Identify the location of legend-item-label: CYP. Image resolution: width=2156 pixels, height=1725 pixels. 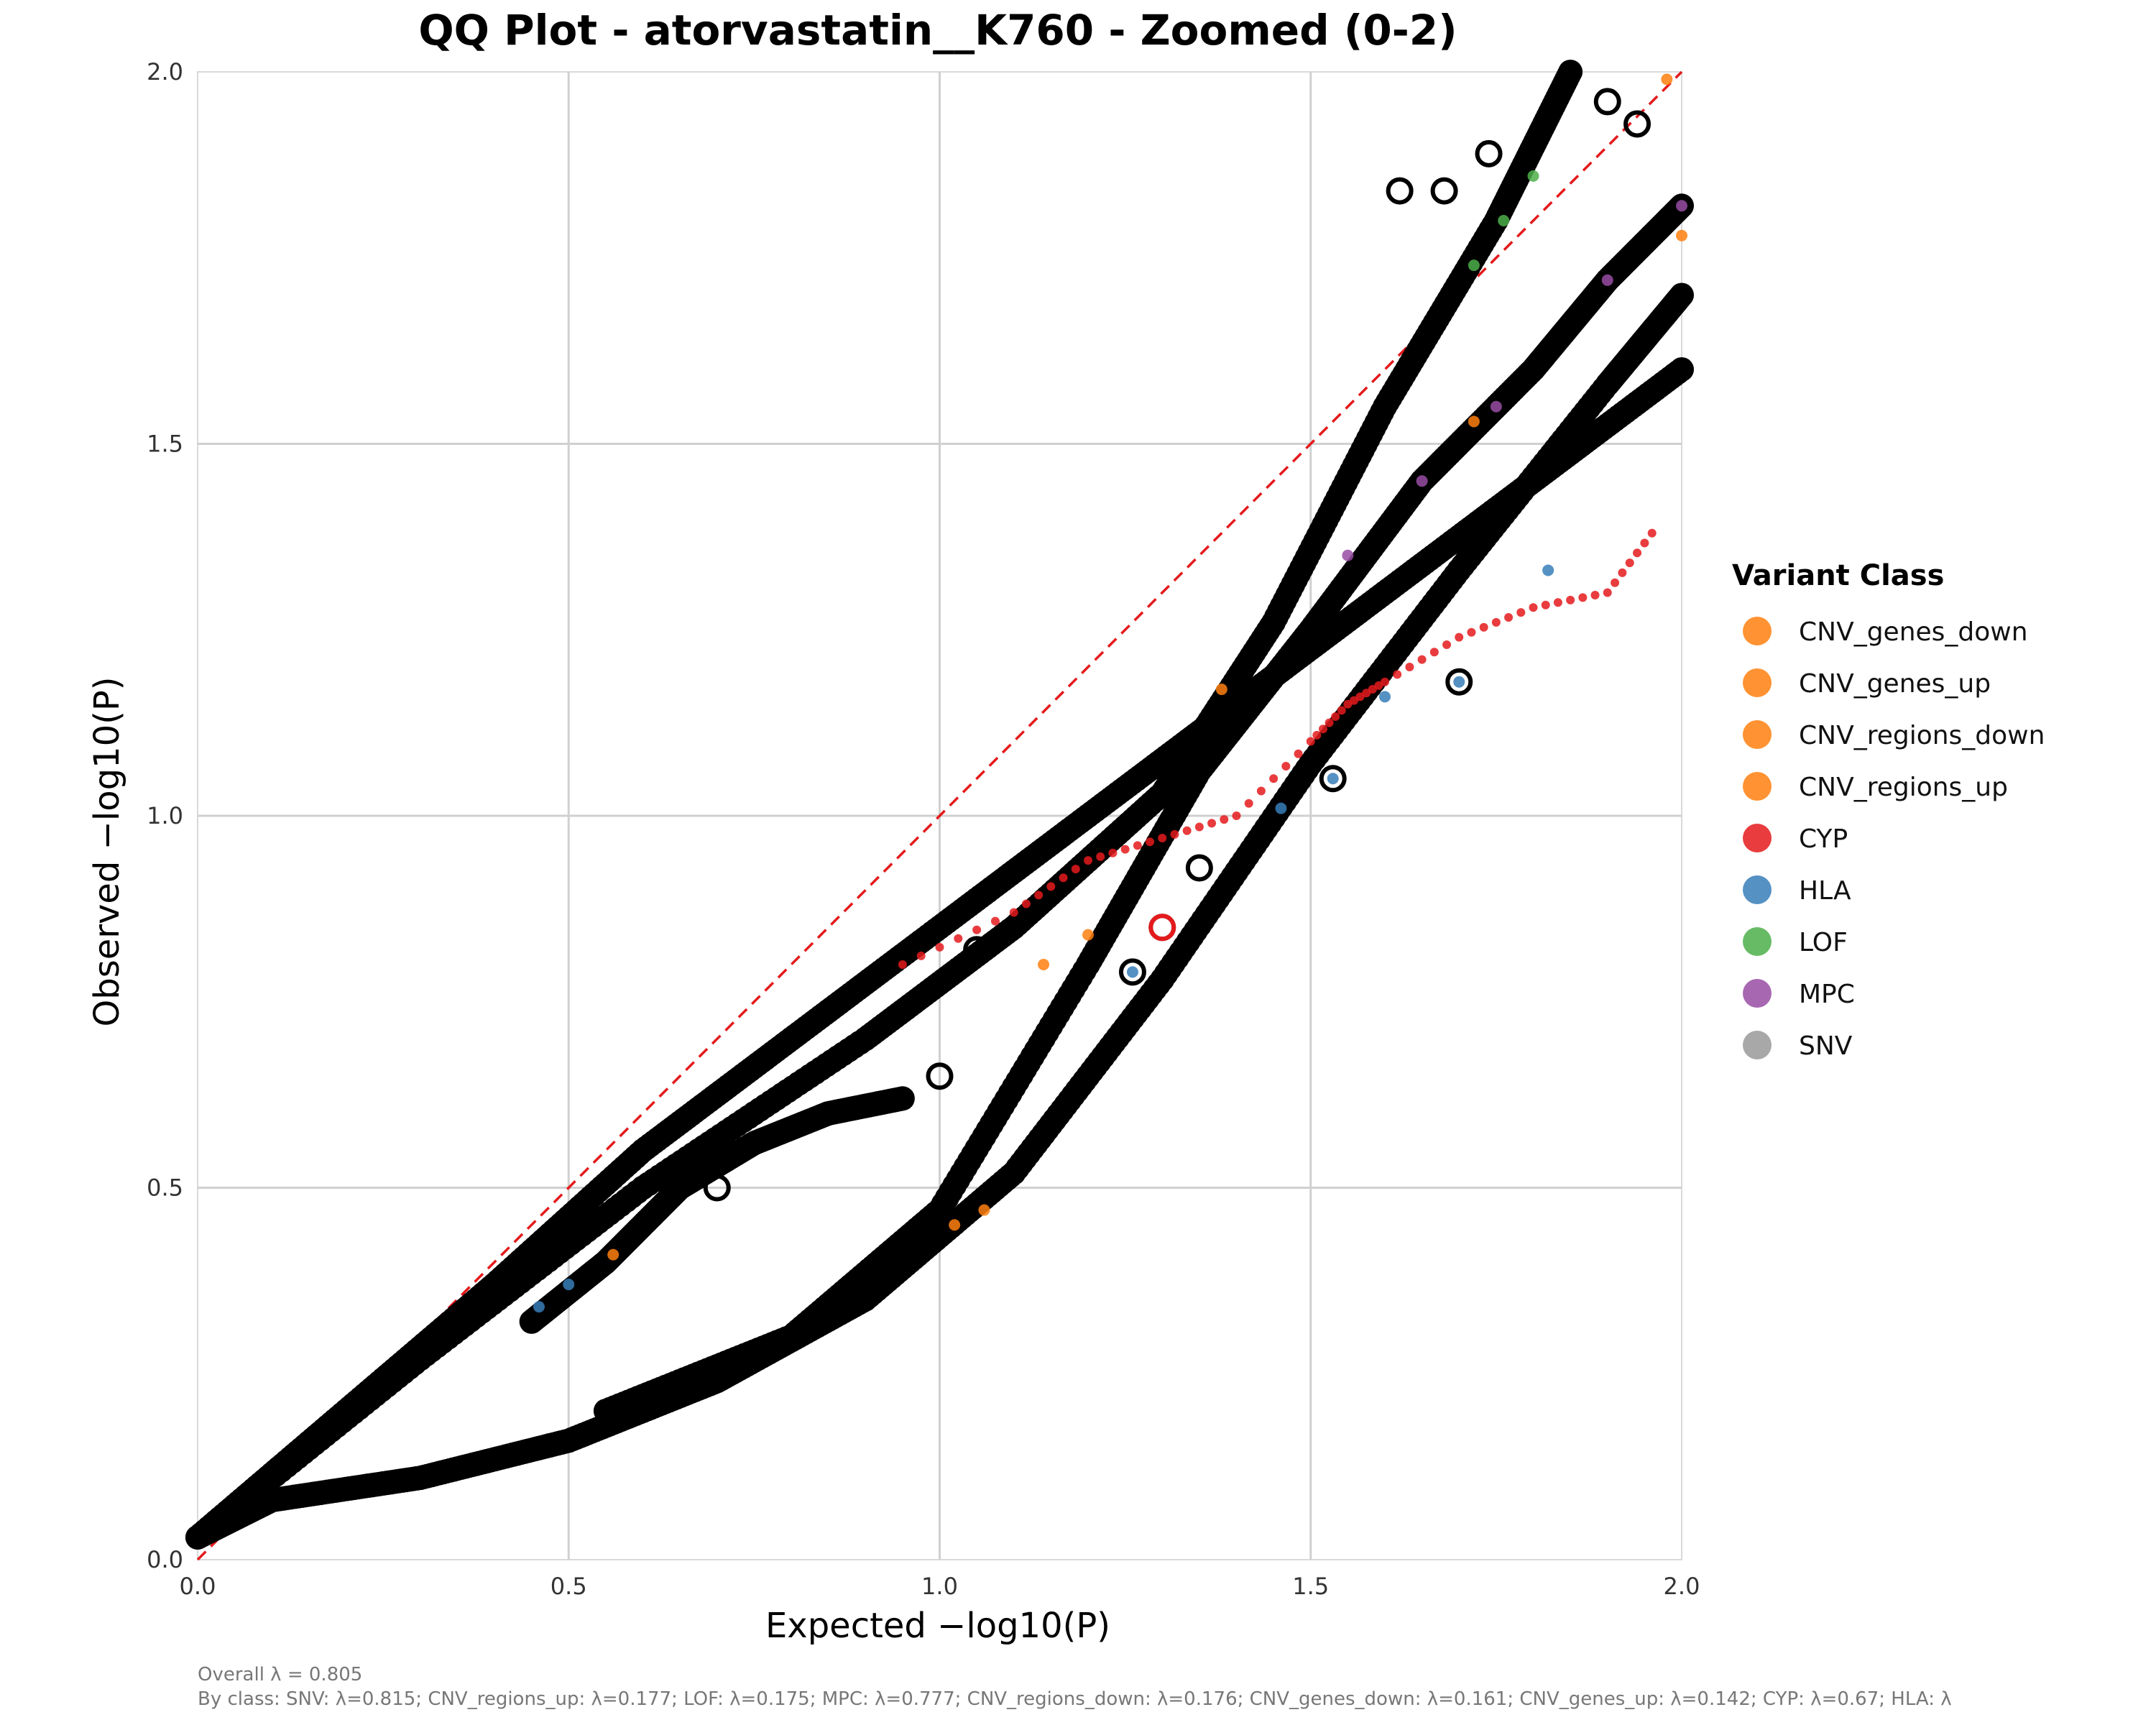
(1824, 839).